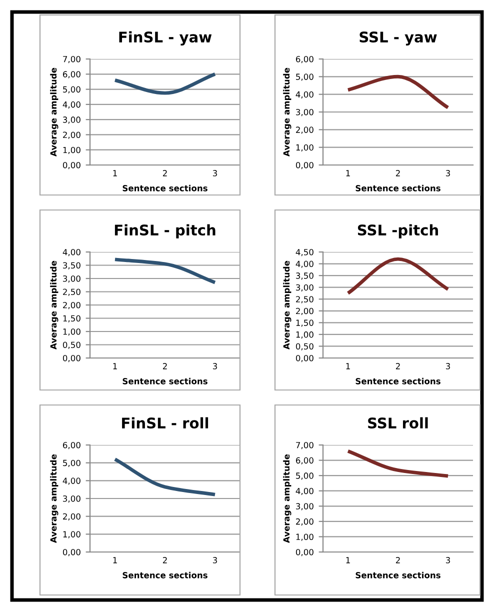 This screenshot has height=604, width=485. I want to click on chart-title: FinSL - pitch, so click(165, 231).